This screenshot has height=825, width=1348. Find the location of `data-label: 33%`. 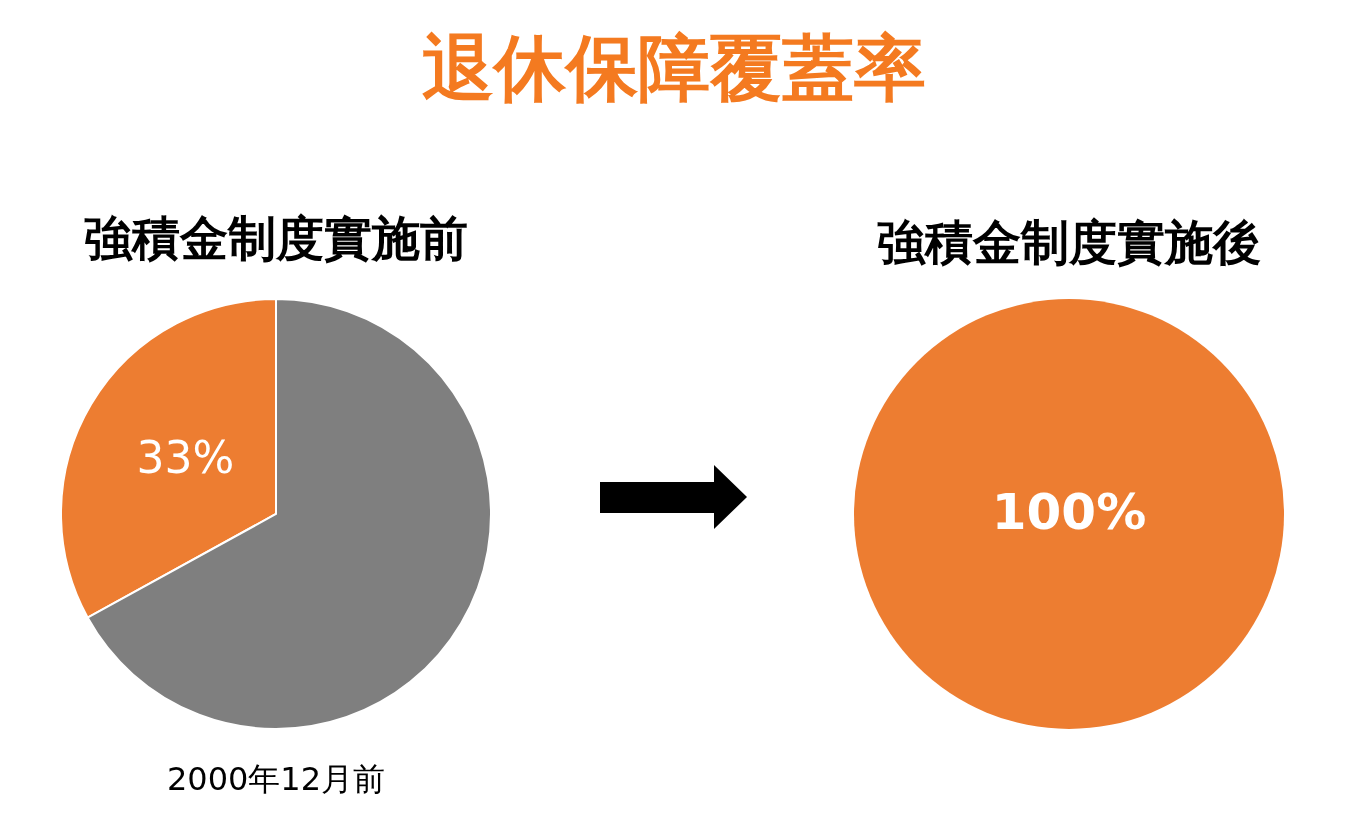

data-label: 33% is located at coordinates (185, 458).